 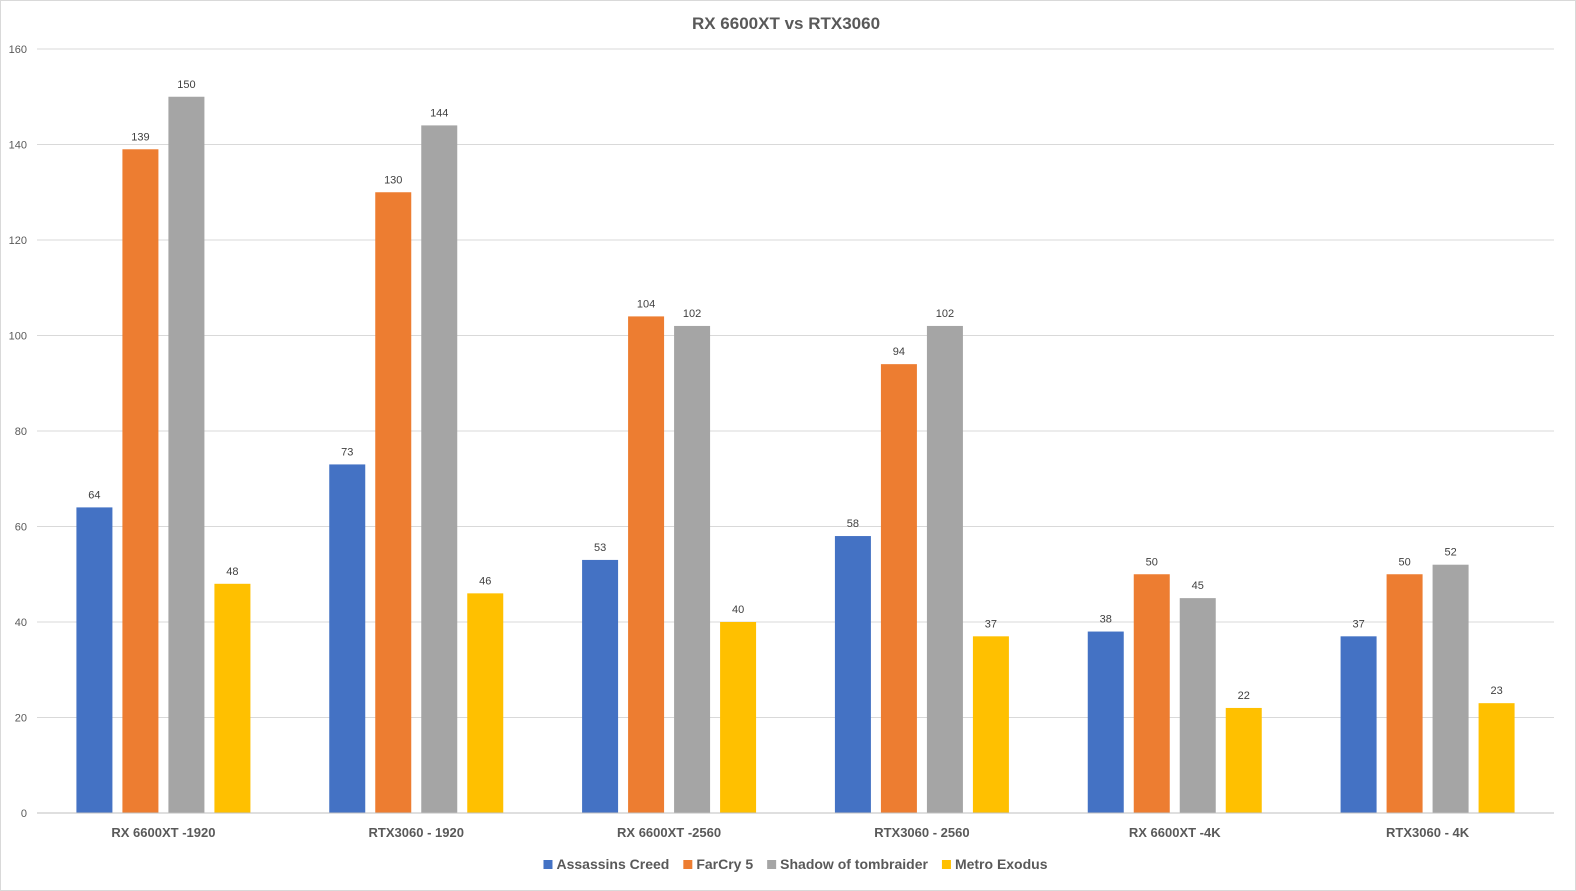 I want to click on legend-item: FarCry 5, so click(x=718, y=864).